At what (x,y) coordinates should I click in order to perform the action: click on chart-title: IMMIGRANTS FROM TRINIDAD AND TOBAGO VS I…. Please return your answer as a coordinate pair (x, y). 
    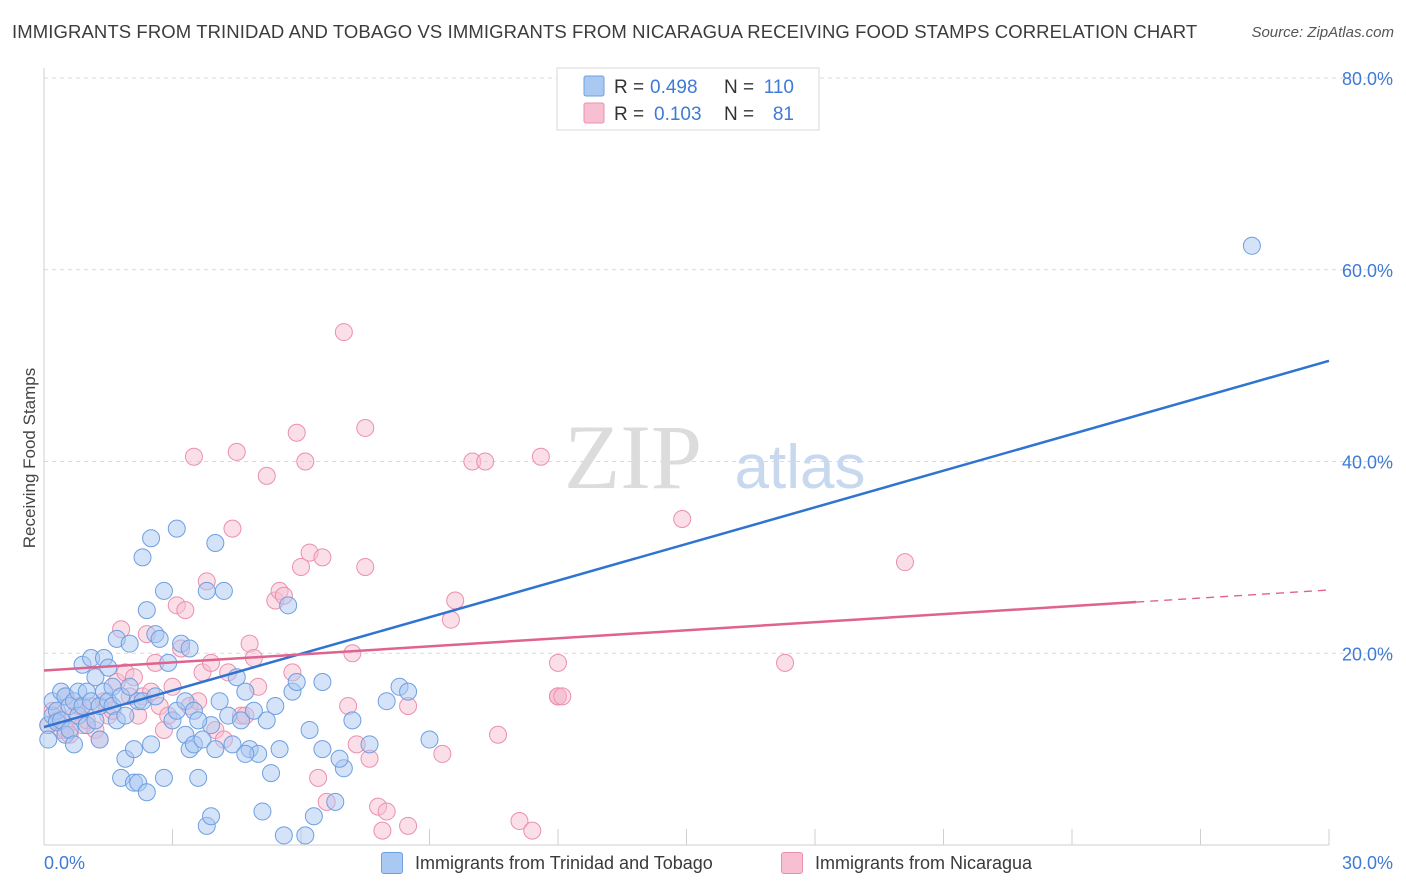
    Looking at the image, I should click on (605, 31).